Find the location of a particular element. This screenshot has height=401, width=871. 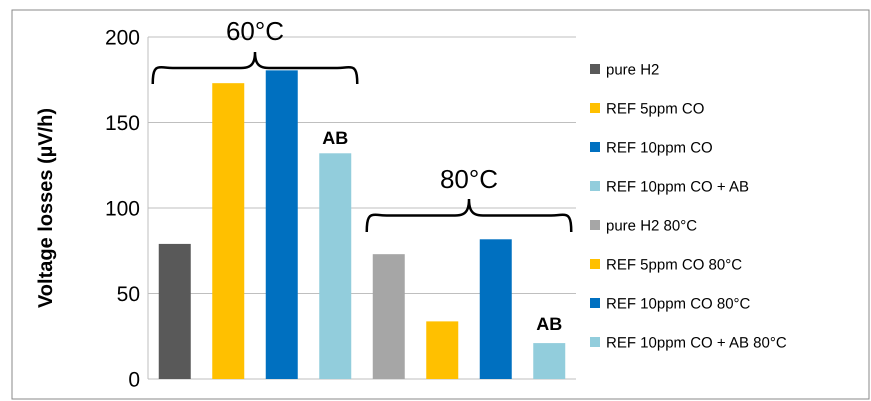

legend-label: REF 5ppm CO 80°C is located at coordinates (674, 265).